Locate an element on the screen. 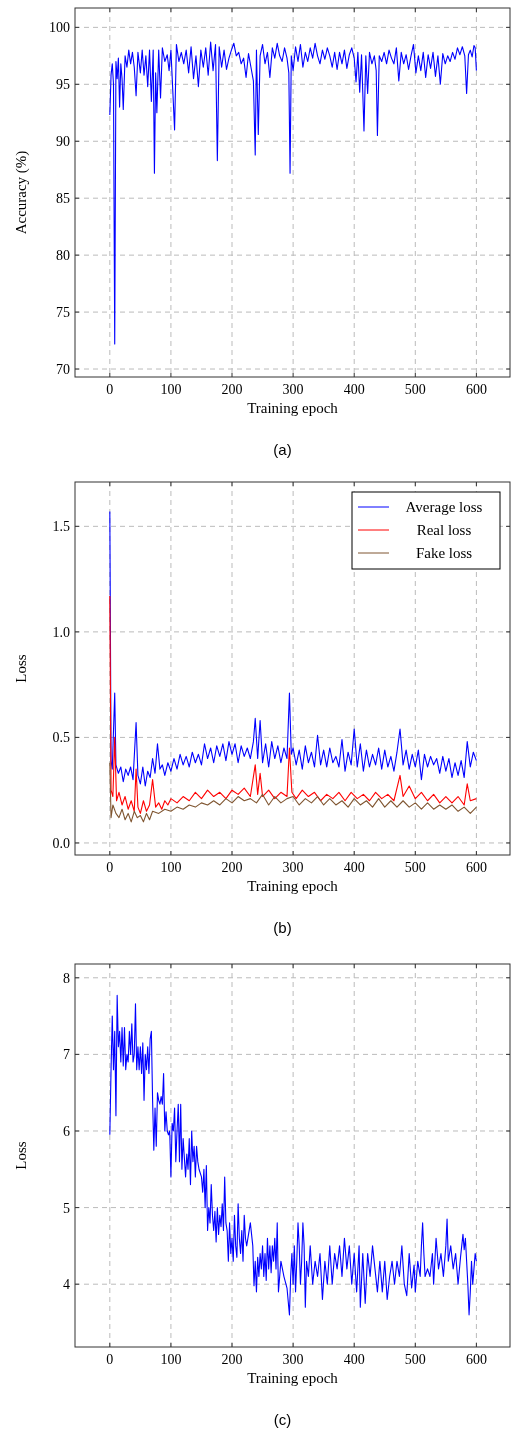  y-tick-label: 80 is located at coordinates (63, 256).